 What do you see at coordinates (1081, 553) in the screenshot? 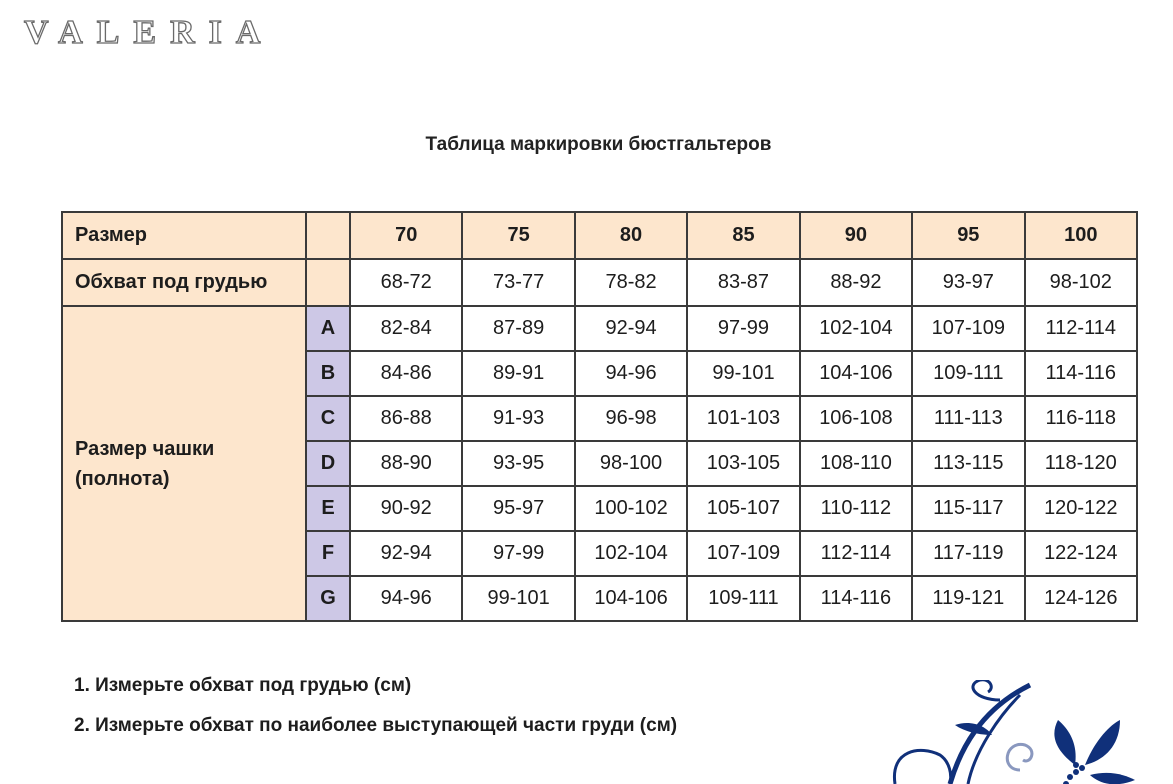
I see `bust-range-cell: 122-124` at bounding box center [1081, 553].